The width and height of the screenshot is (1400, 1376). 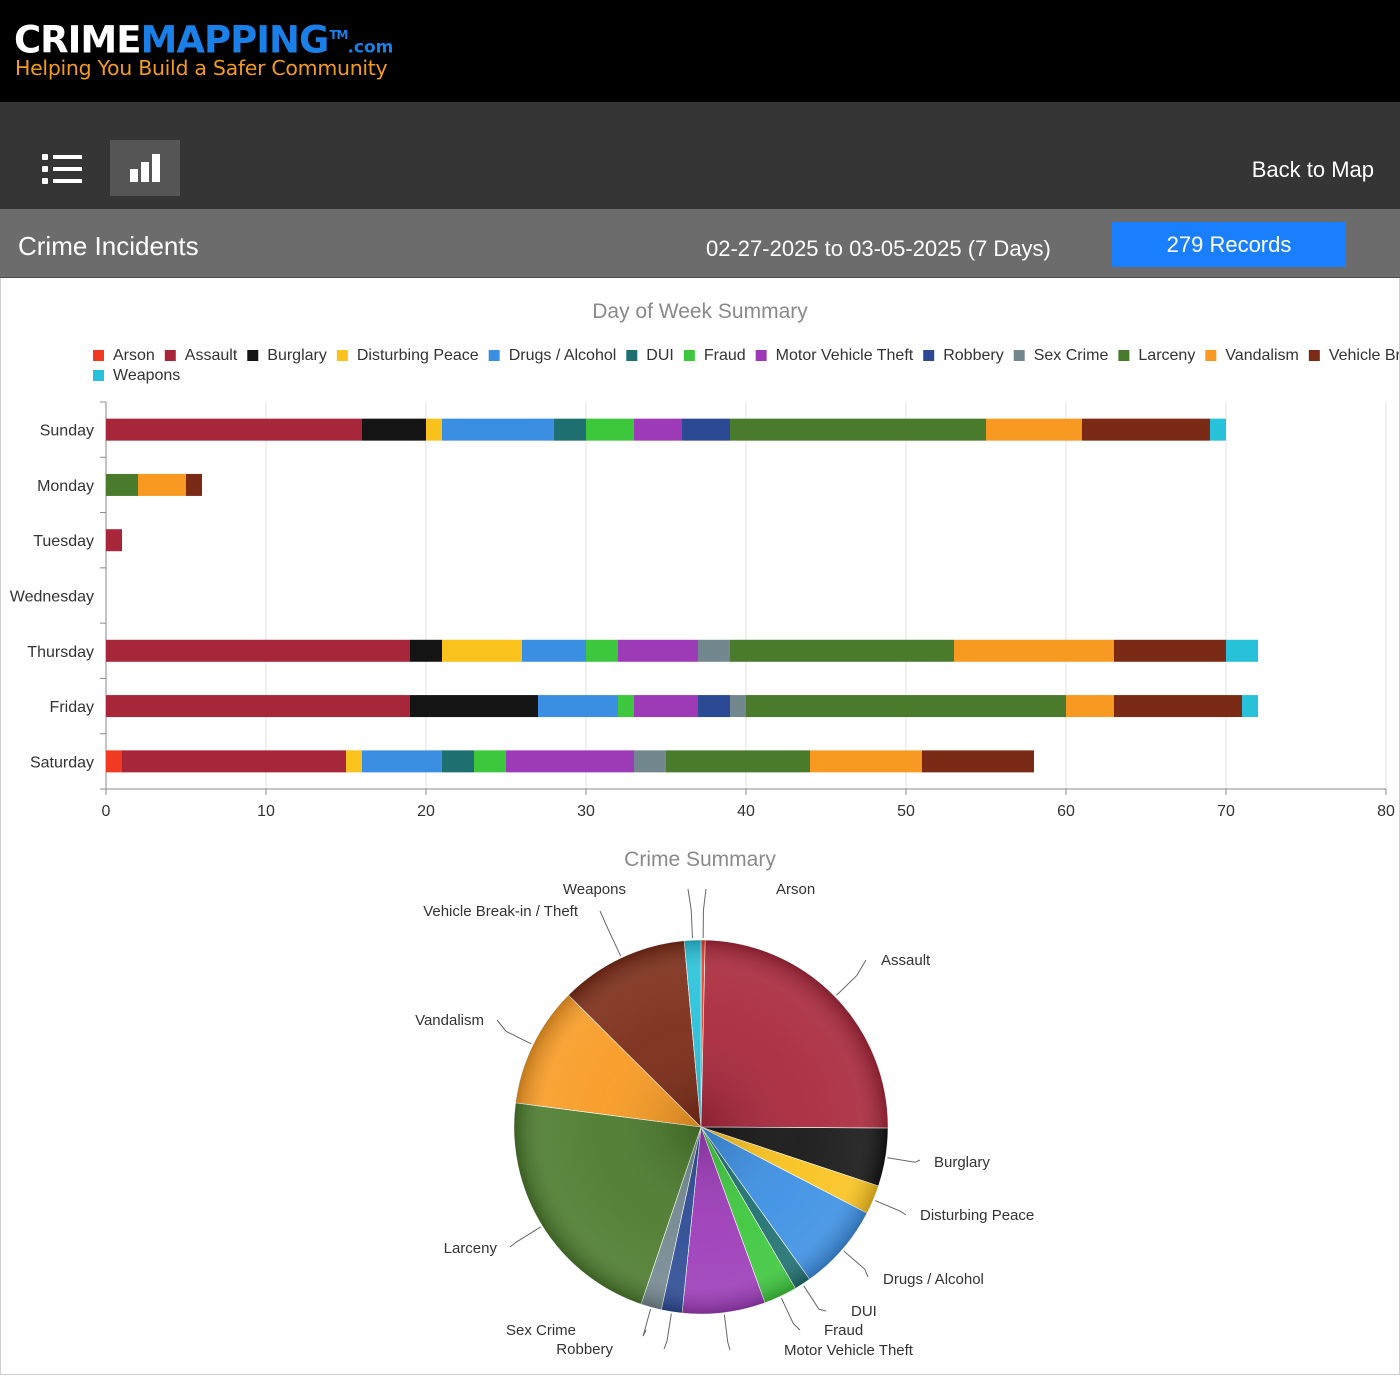 I want to click on bar-sunday-drugs-alcohol, so click(x=498, y=429).